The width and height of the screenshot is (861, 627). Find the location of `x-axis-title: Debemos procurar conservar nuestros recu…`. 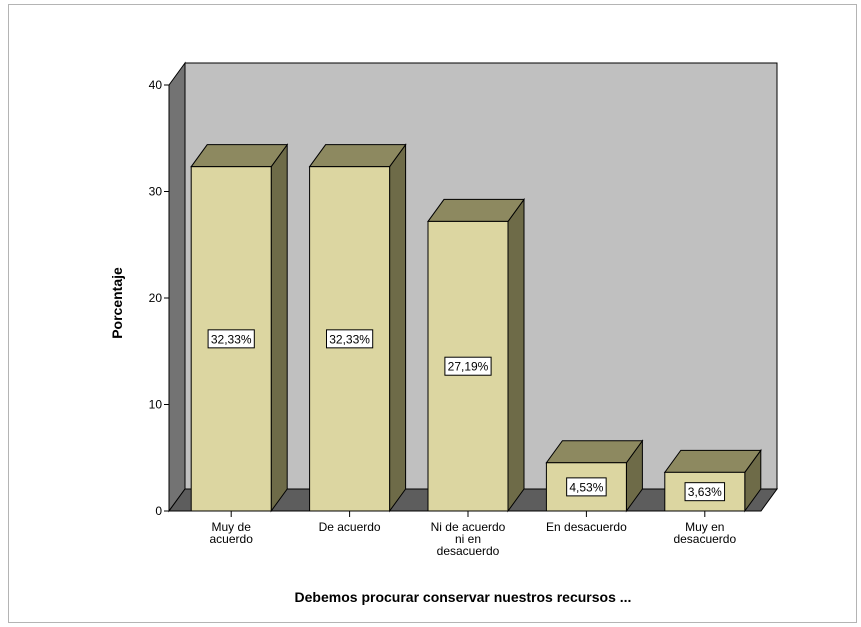

x-axis-title: Debemos procurar conservar nuestros recu… is located at coordinates (463, 597).